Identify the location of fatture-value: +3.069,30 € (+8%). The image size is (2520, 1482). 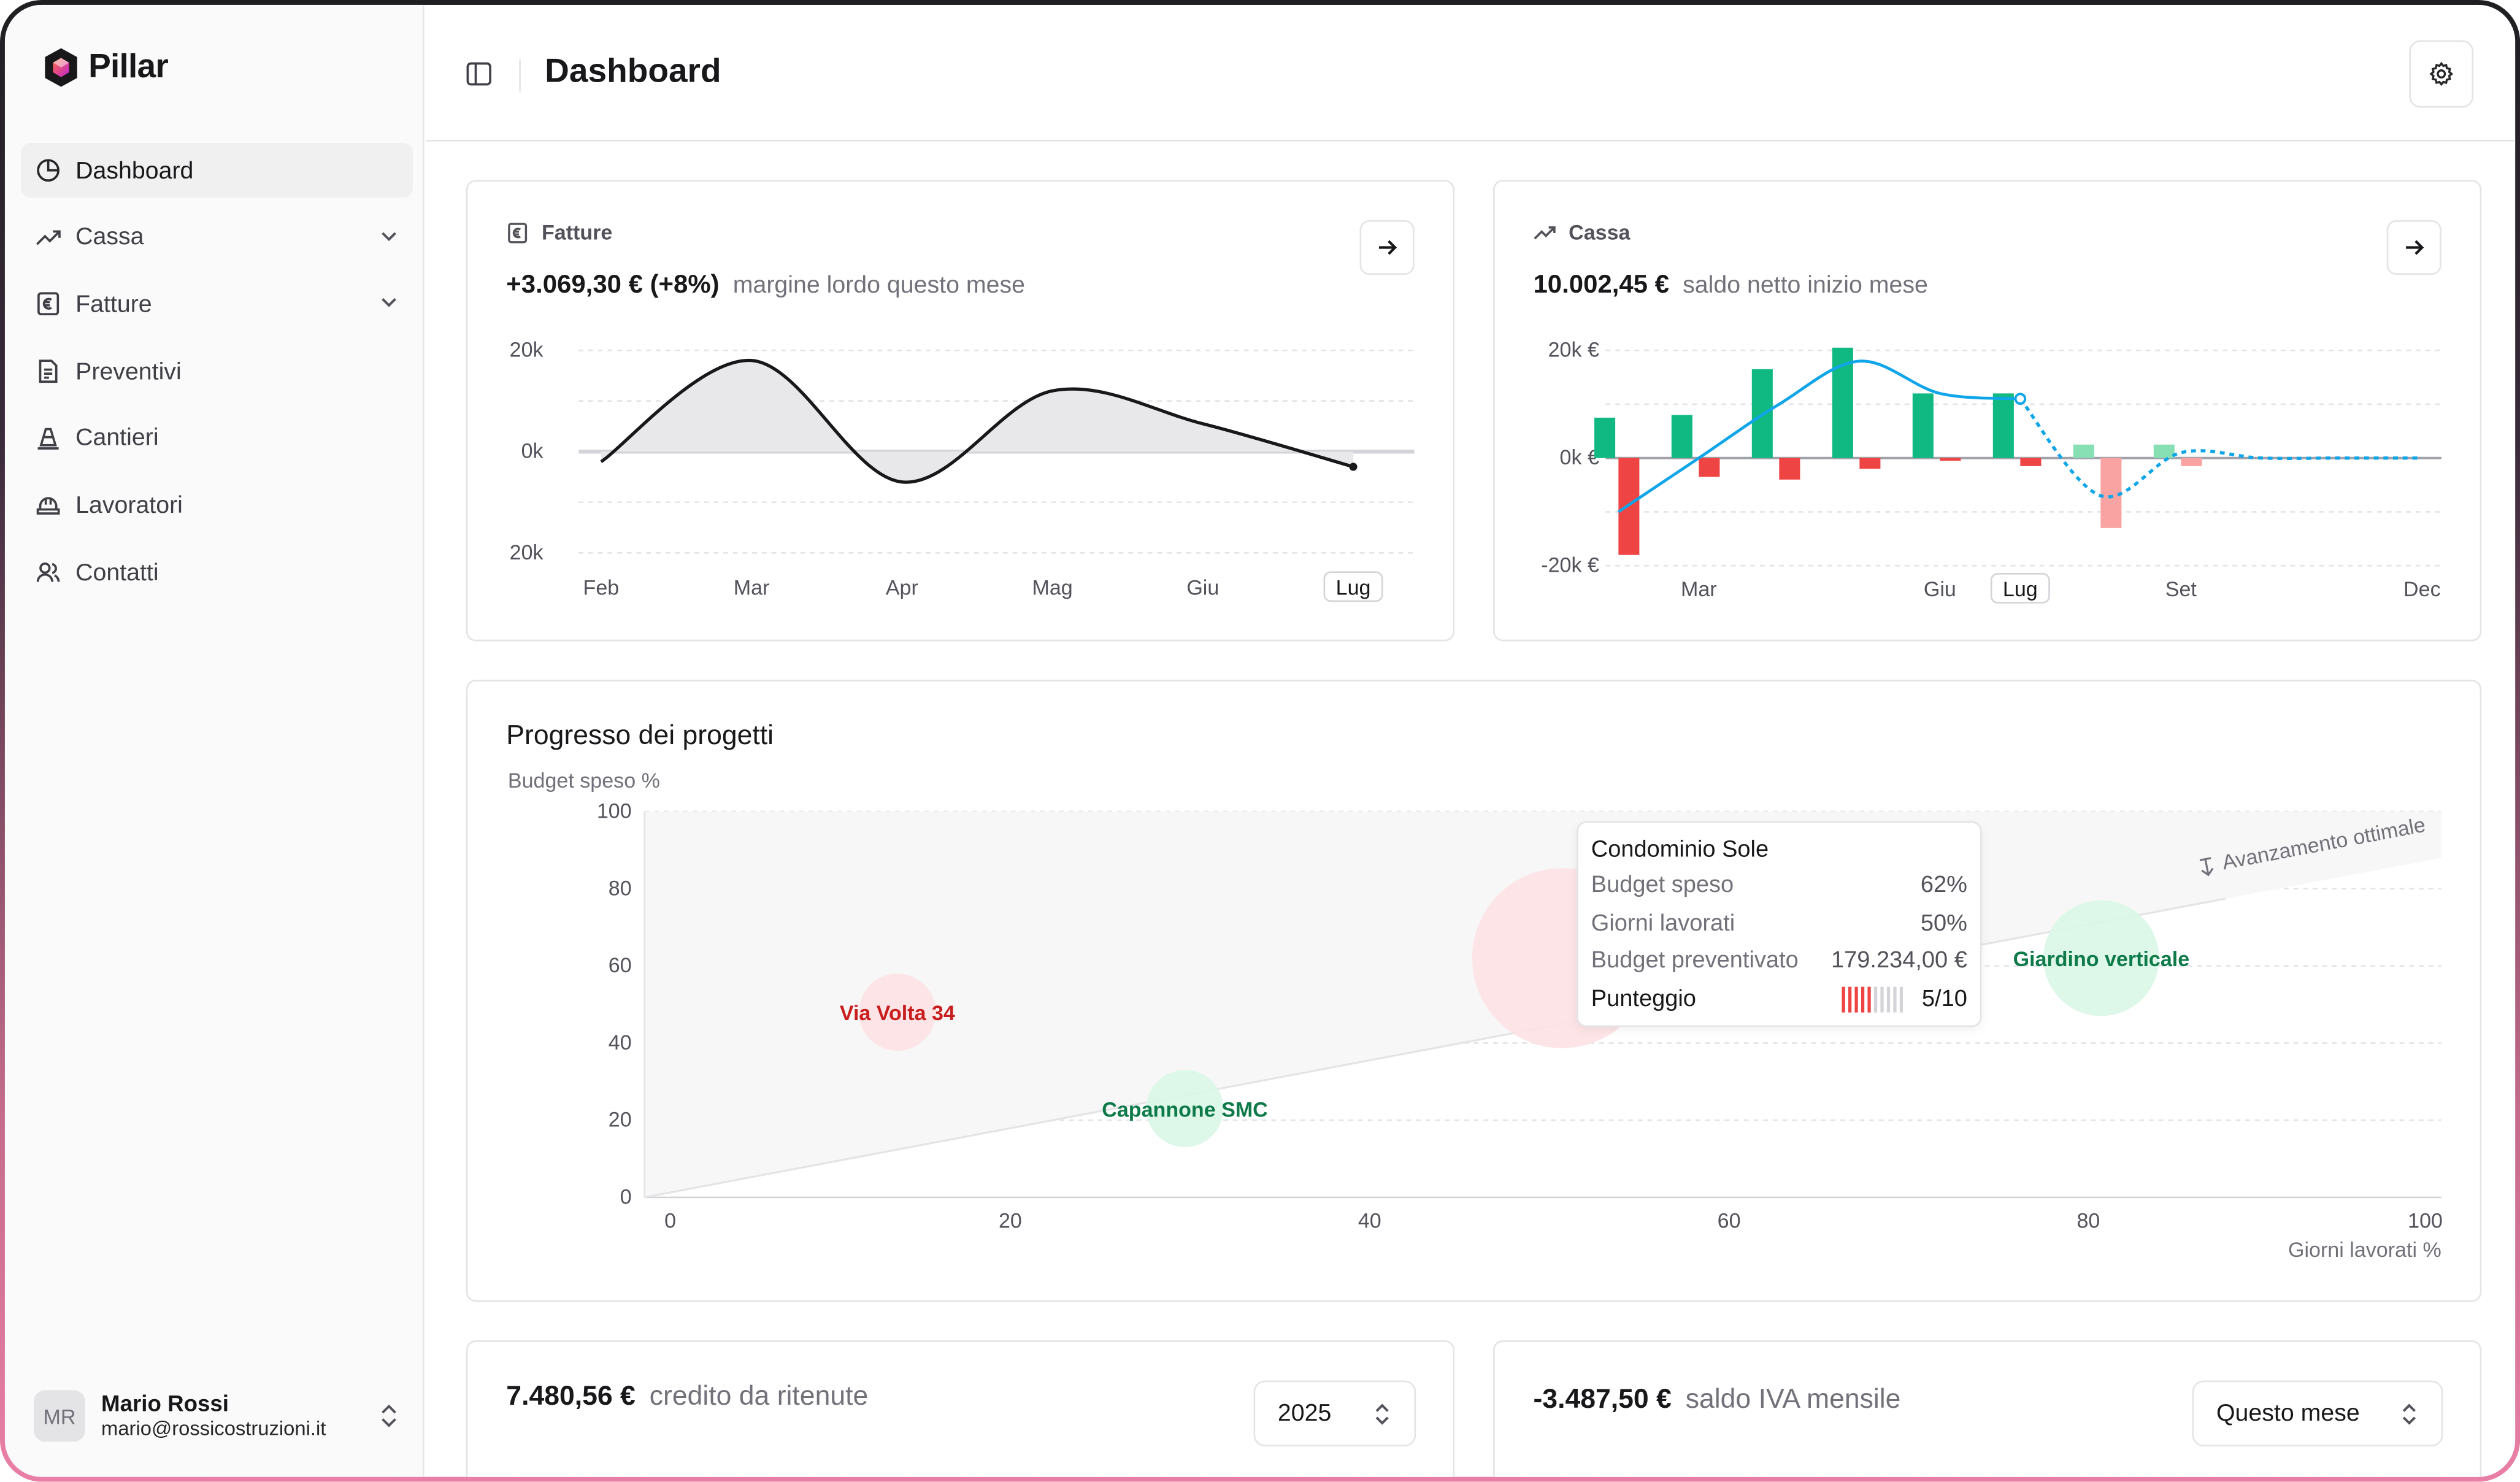
(613, 285).